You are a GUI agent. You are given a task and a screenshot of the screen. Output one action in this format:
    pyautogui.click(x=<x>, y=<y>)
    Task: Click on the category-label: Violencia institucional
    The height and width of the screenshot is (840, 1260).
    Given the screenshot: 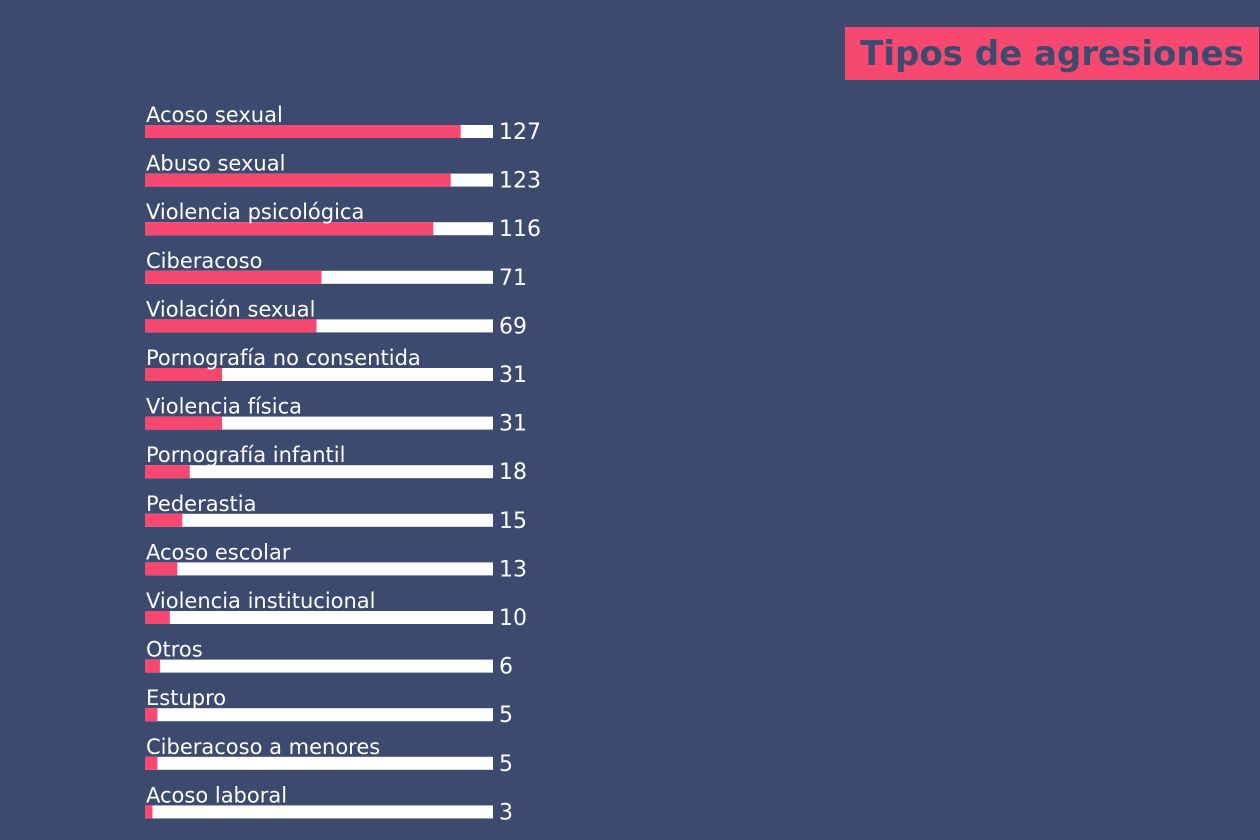 What is the action you would take?
    pyautogui.click(x=261, y=601)
    